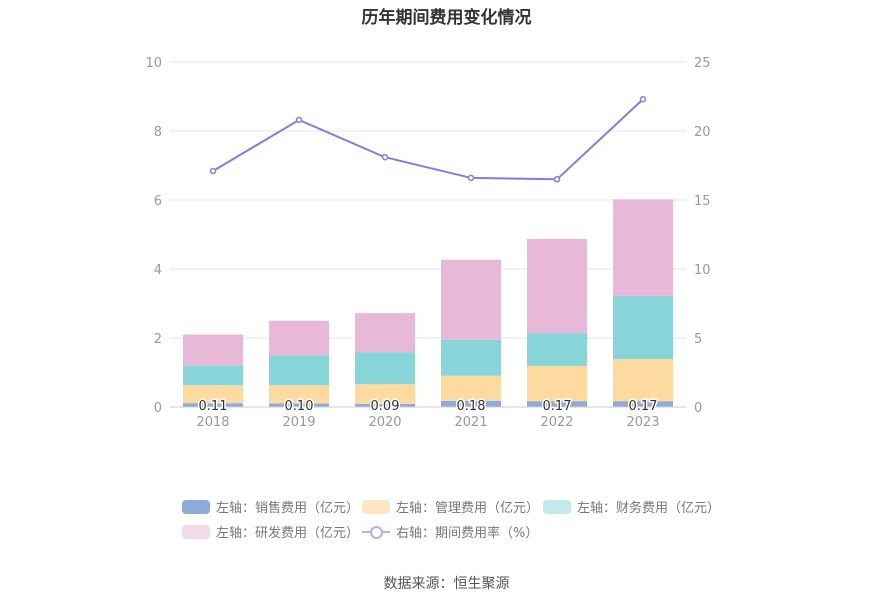 The width and height of the screenshot is (893, 603). Describe the element at coordinates (428, 139) in the screenshot. I see `rate-line` at that location.